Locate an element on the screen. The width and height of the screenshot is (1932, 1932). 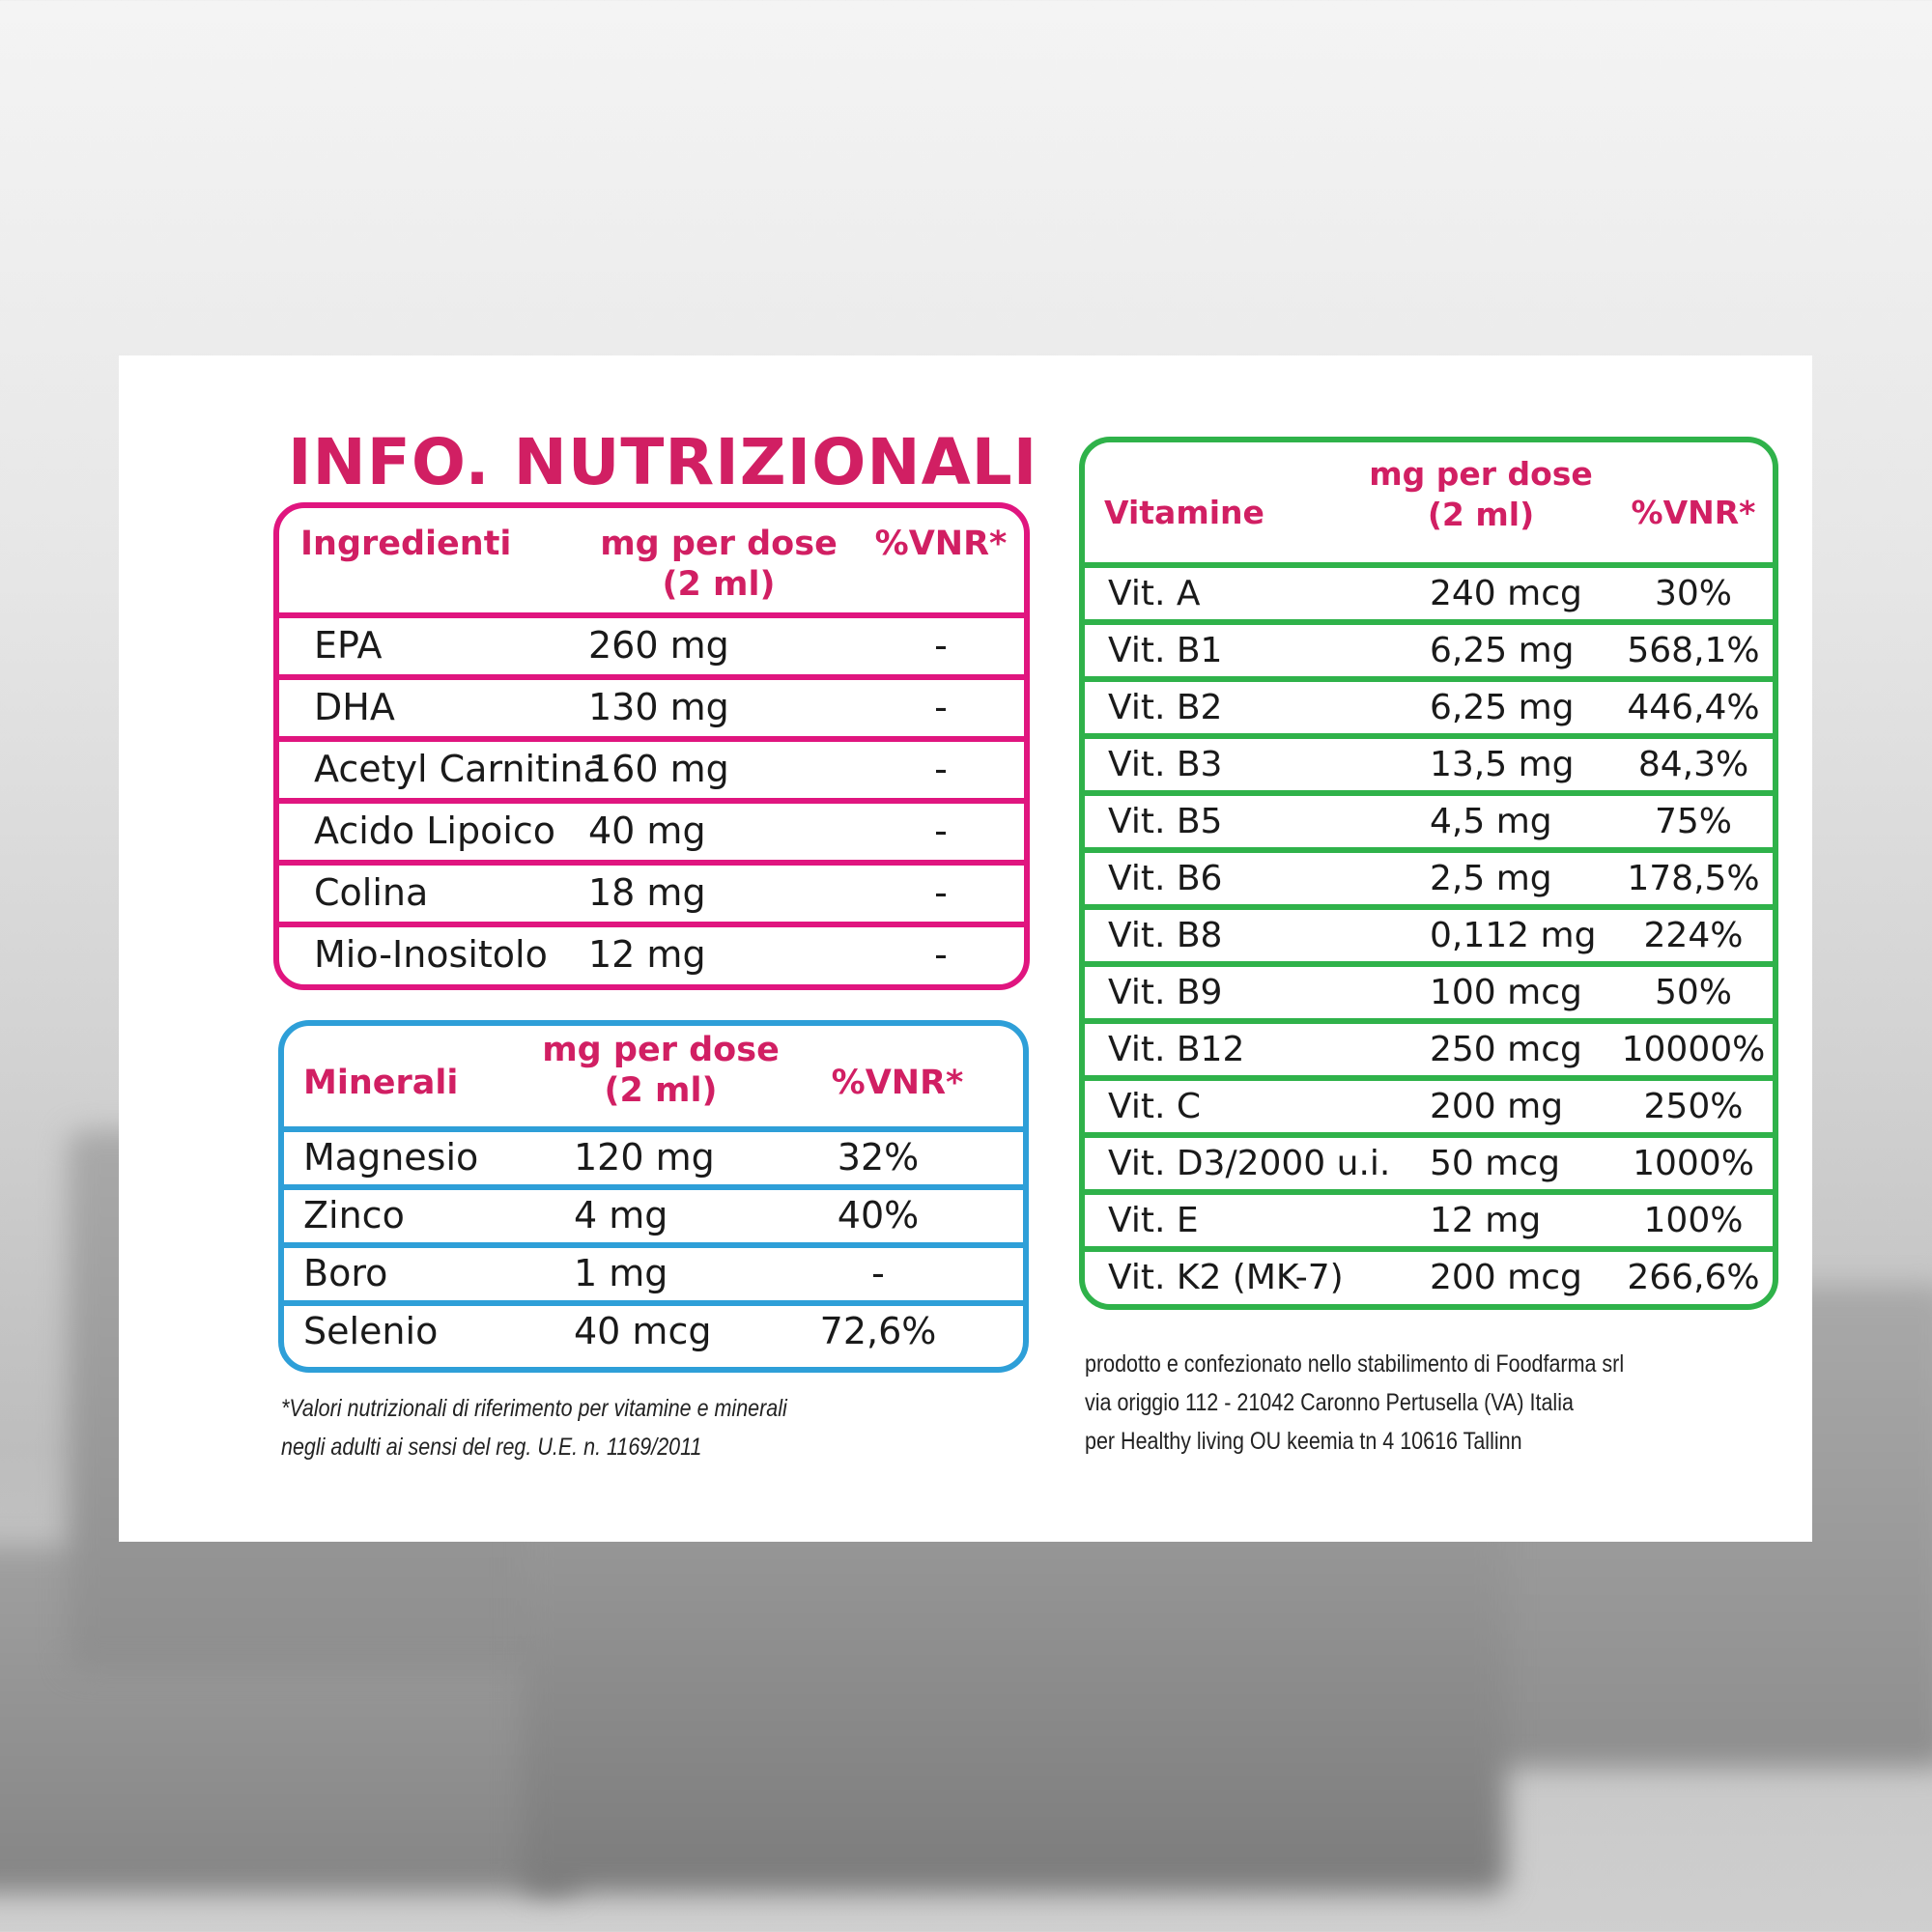
row-name: Vit. B5 is located at coordinates (1165, 821).